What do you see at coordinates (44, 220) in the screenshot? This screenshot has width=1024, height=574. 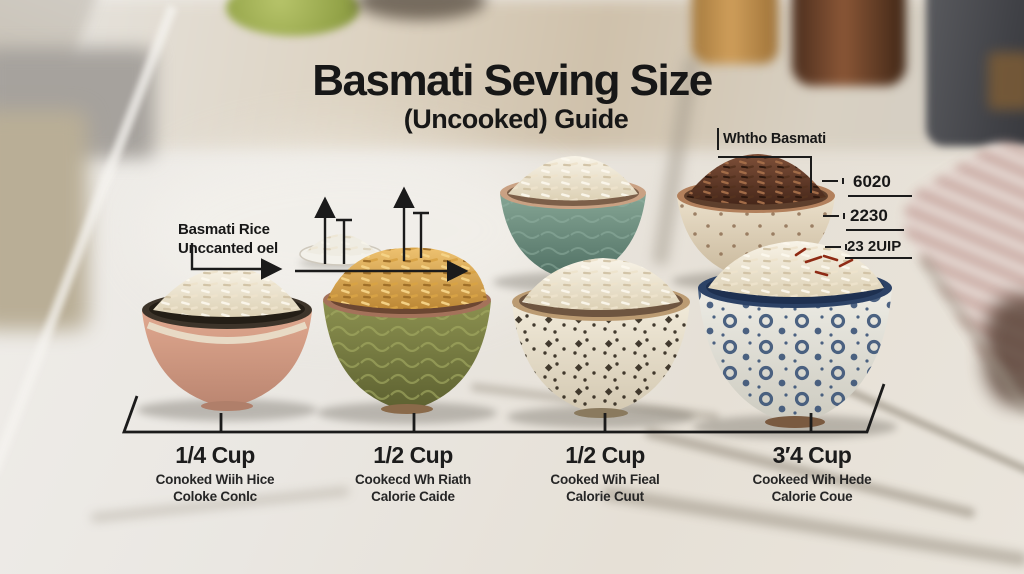 I see `cabinet-door` at bounding box center [44, 220].